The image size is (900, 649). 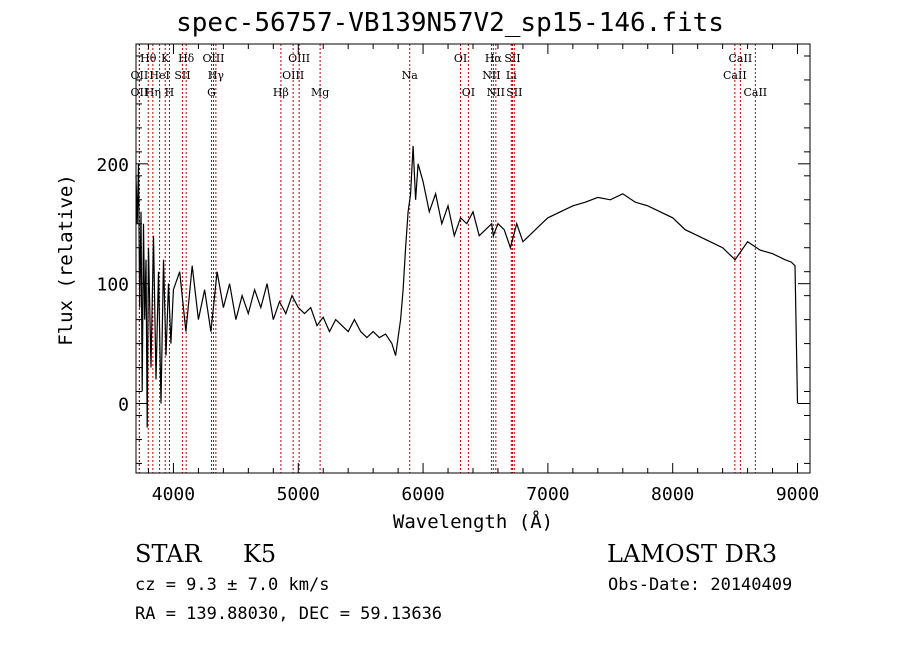 I want to click on line-label: Hδ, so click(x=186, y=58).